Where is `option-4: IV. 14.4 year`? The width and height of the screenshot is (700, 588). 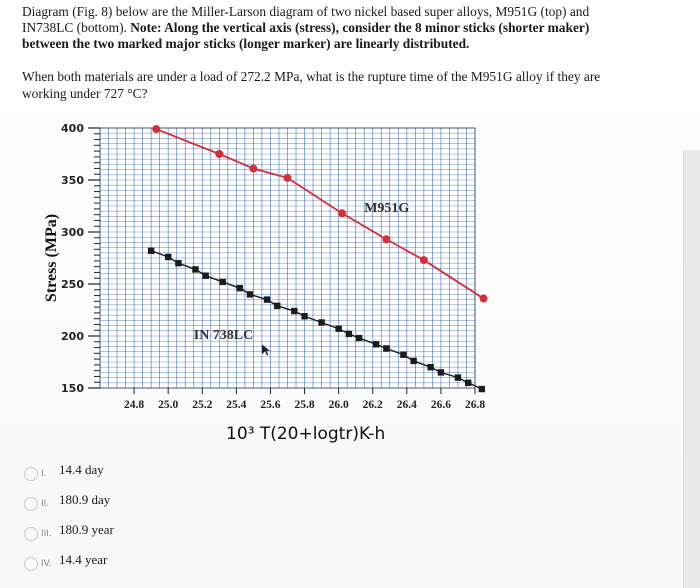 option-4: IV. 14.4 year is located at coordinates (65, 564).